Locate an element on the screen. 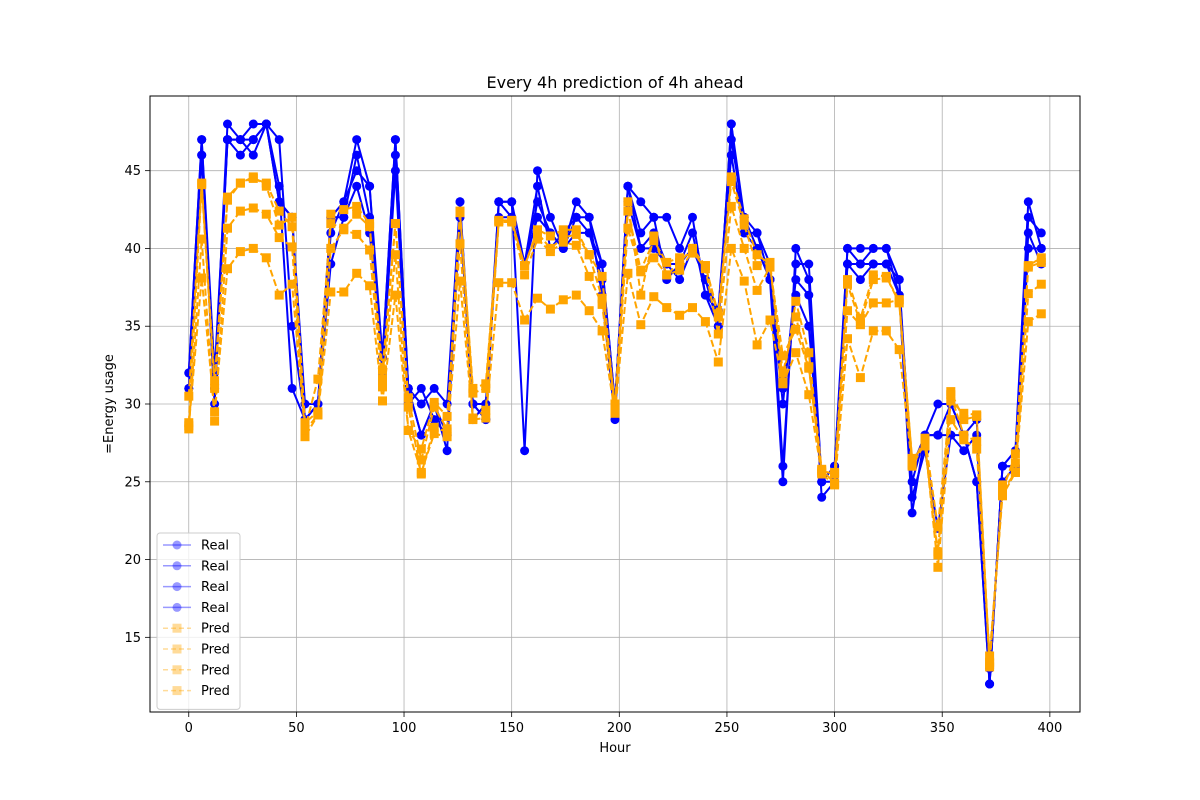  legend: Real Real Real Real Pred Pred Pred Pred is located at coordinates (198, 621).